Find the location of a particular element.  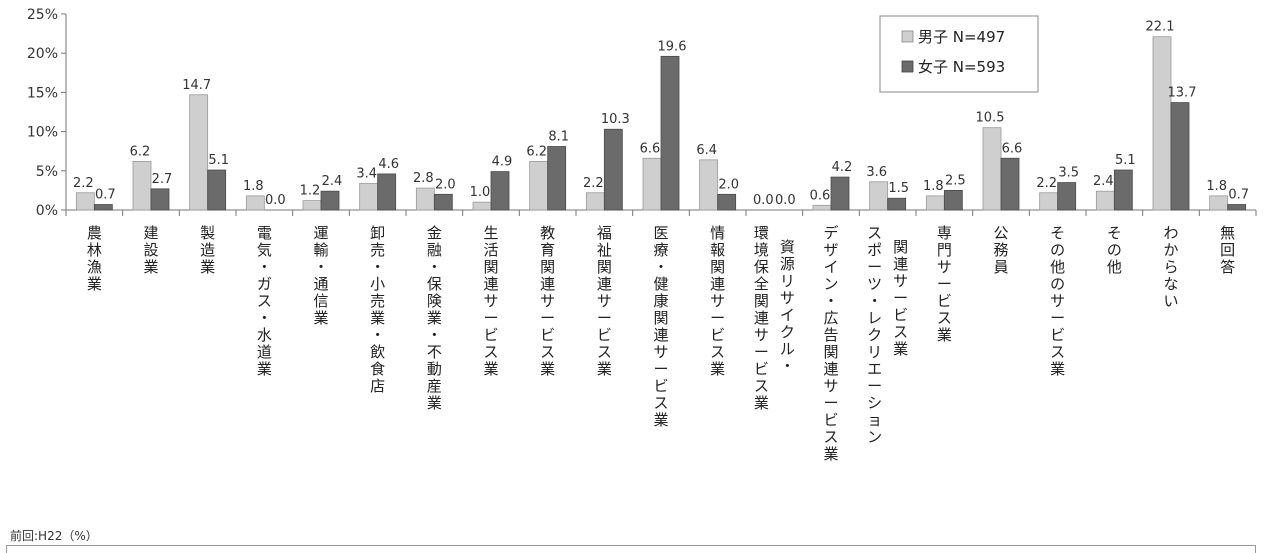

category-label: 公務員 is located at coordinates (1000, 250).